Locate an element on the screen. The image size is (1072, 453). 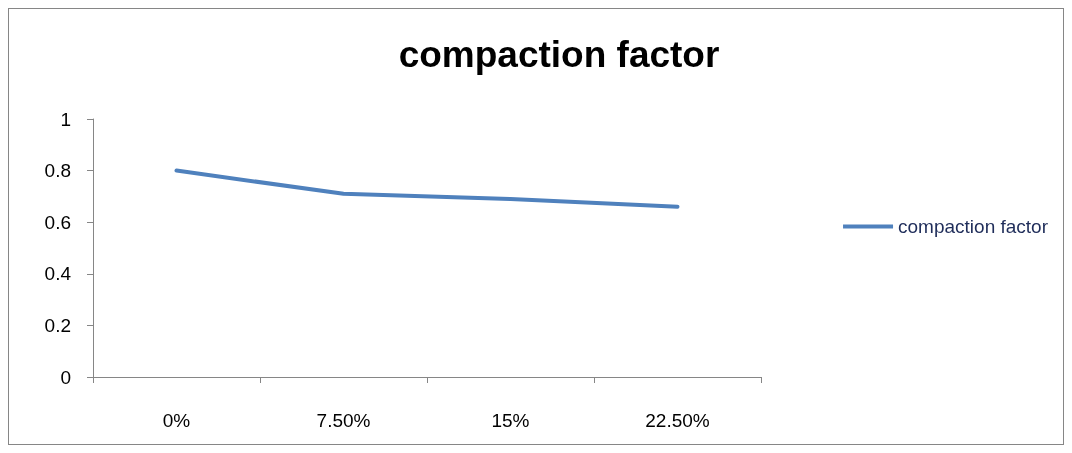
x-tick-label: 7.50% is located at coordinates (343, 420).